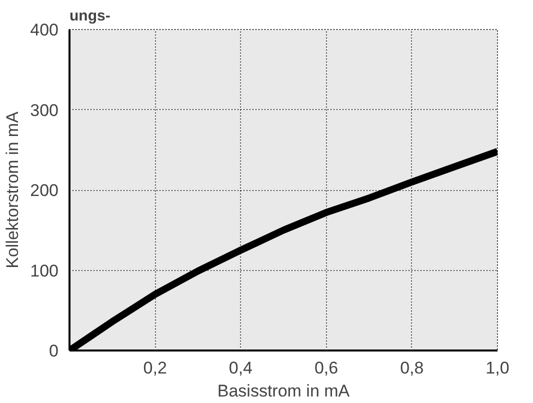 This screenshot has height=403, width=533. Describe the element at coordinates (412, 368) in the screenshot. I see `x-tick-label: 0,8` at that location.